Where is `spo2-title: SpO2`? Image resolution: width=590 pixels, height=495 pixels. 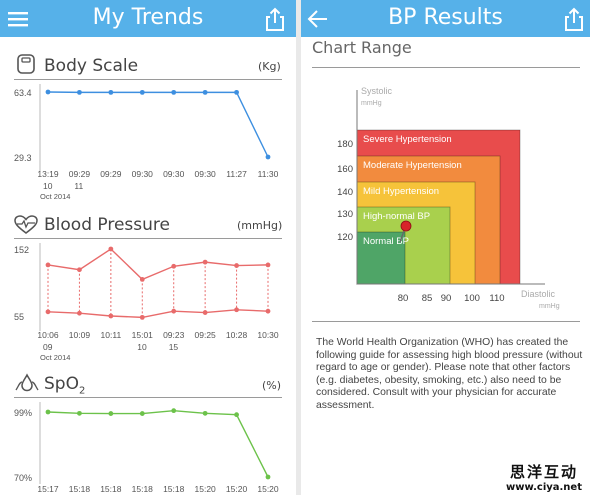
spo2-title: SpO2 is located at coordinates (65, 385).